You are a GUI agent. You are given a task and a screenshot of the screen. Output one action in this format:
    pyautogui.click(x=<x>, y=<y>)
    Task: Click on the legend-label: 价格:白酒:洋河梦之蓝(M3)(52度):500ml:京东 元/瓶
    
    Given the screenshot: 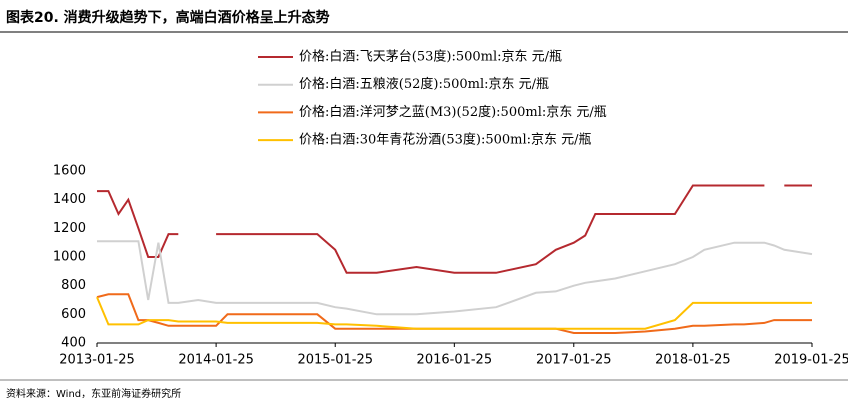 What is the action you would take?
    pyautogui.click(x=453, y=112)
    